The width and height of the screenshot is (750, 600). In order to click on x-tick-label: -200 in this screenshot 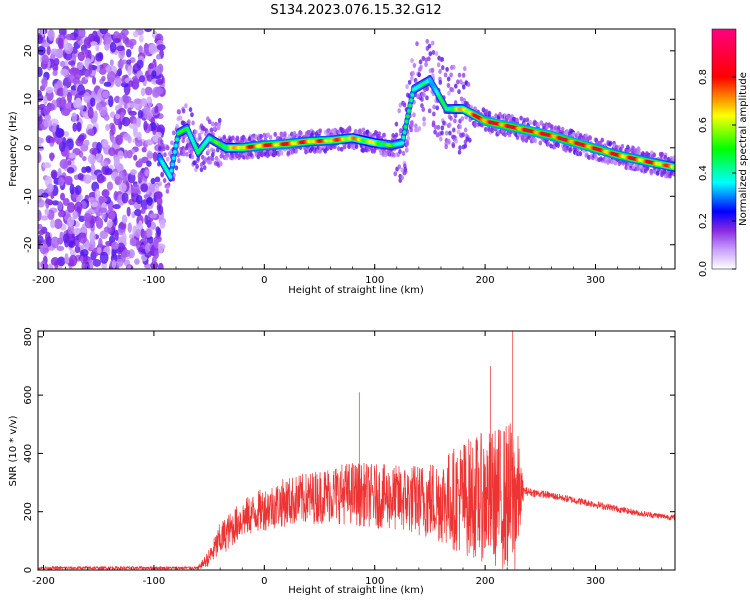, I will do `click(43, 280)`.